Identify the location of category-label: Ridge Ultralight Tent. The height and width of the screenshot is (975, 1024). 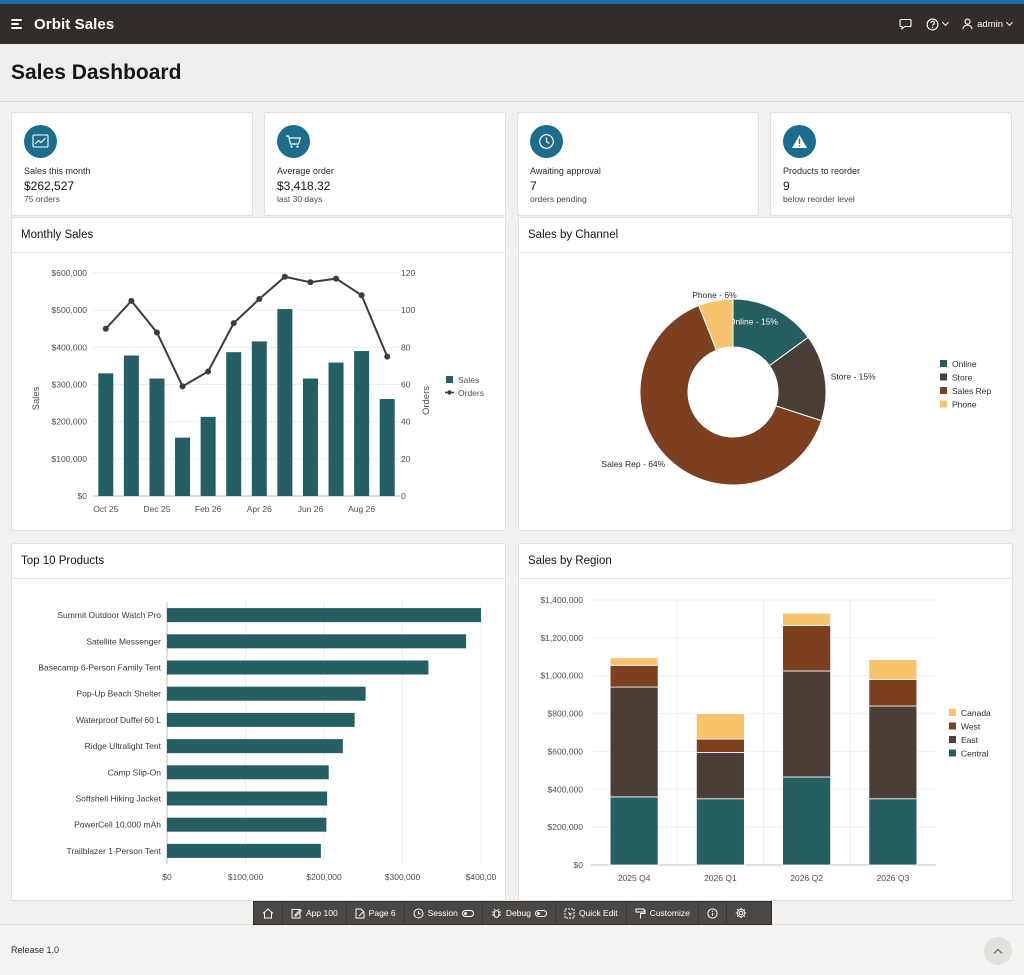
(123, 746).